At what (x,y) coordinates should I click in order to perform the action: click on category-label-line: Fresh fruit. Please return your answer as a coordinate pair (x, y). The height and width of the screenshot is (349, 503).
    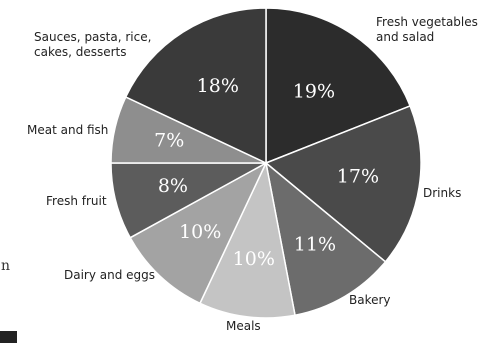
    Looking at the image, I should click on (76, 201).